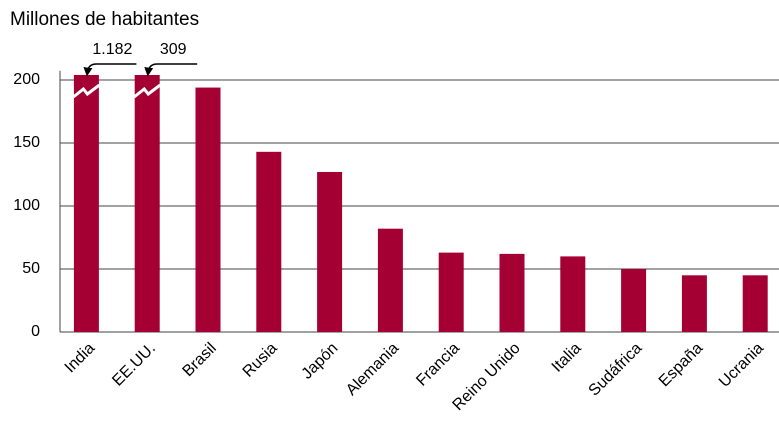 The width and height of the screenshot is (779, 432). I want to click on x-tick-label: España, so click(681, 365).